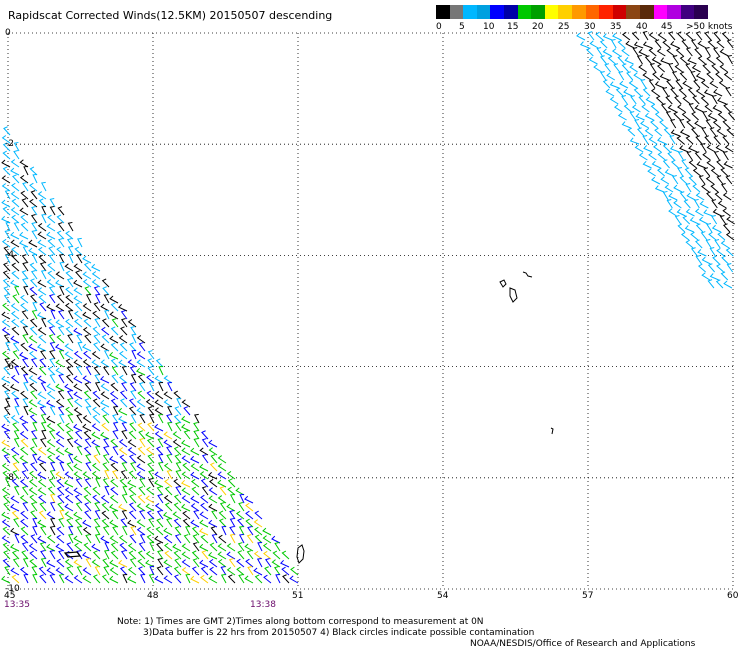 This screenshot has width=740, height=650. What do you see at coordinates (584, 18) in the screenshot?
I see `wind-speed-legend: 0 5 10 15 20 25 30 35 40 45 >50 knots` at bounding box center [584, 18].